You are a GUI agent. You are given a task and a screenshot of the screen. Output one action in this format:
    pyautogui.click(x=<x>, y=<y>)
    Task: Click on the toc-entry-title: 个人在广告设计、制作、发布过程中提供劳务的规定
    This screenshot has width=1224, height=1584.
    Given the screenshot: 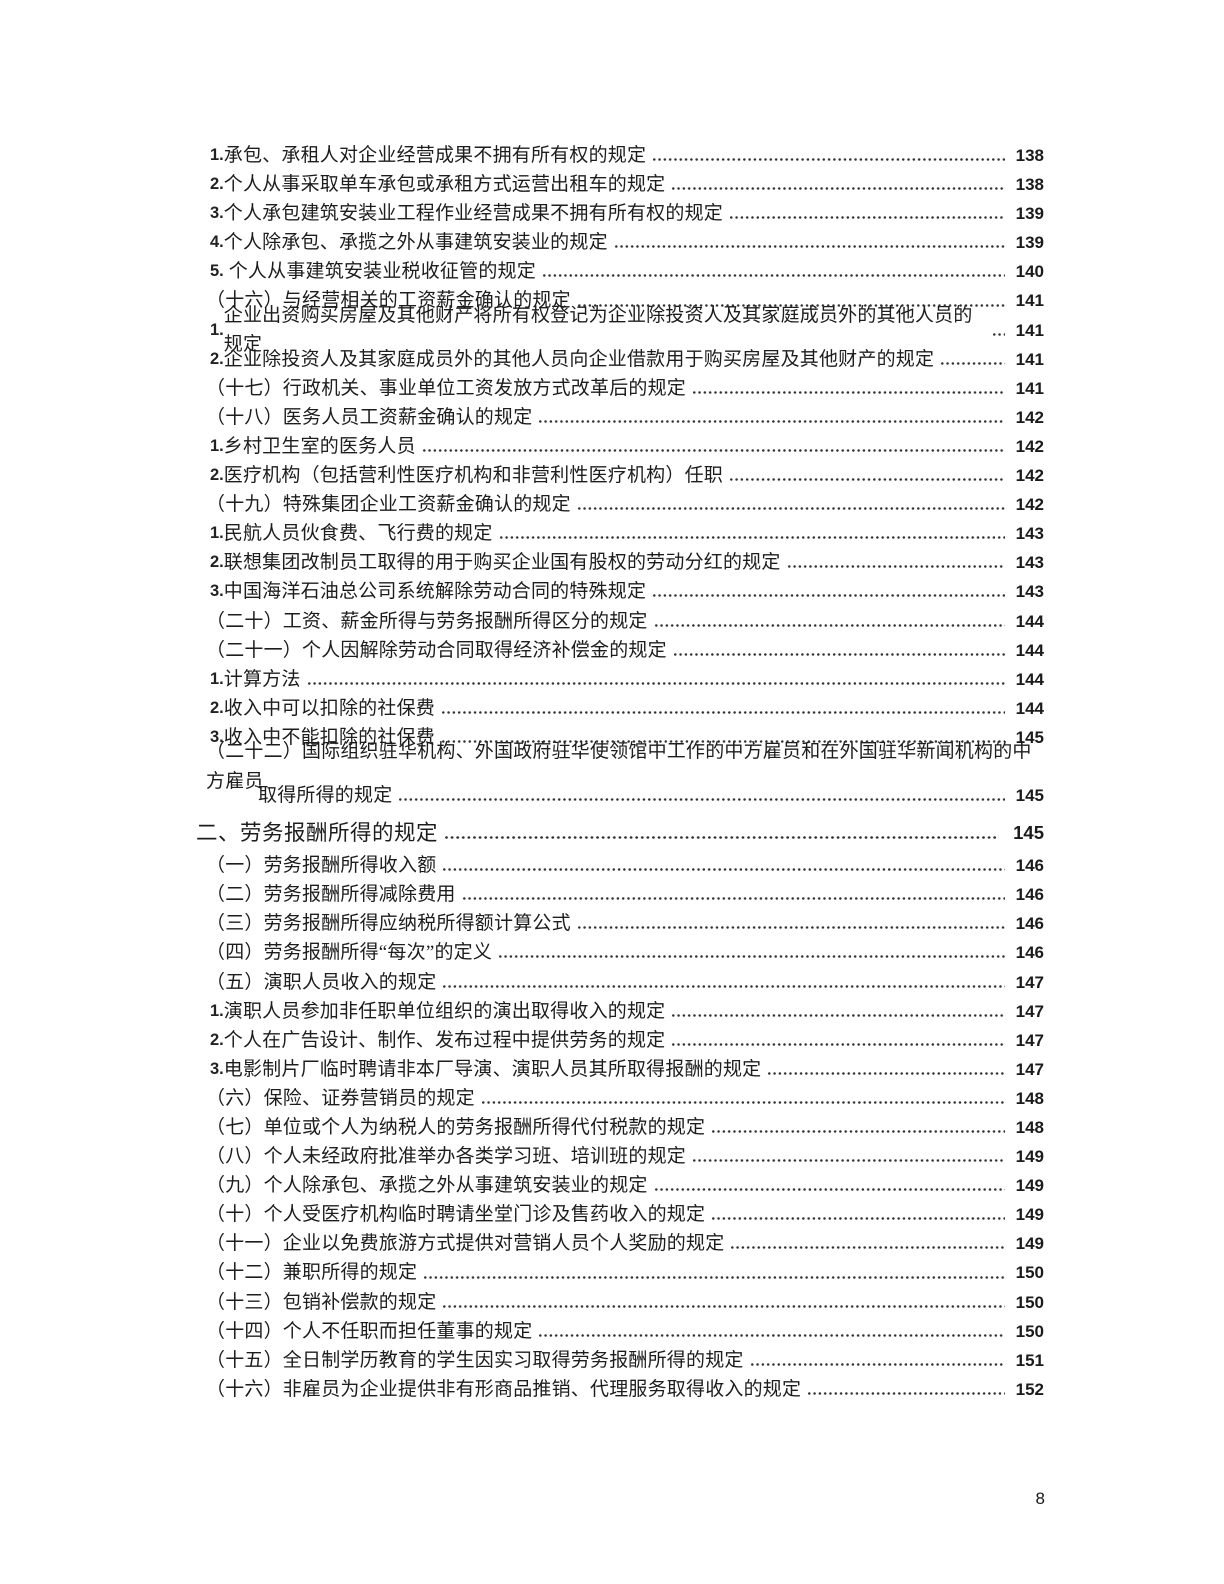 What is the action you would take?
    pyautogui.click(x=444, y=1040)
    